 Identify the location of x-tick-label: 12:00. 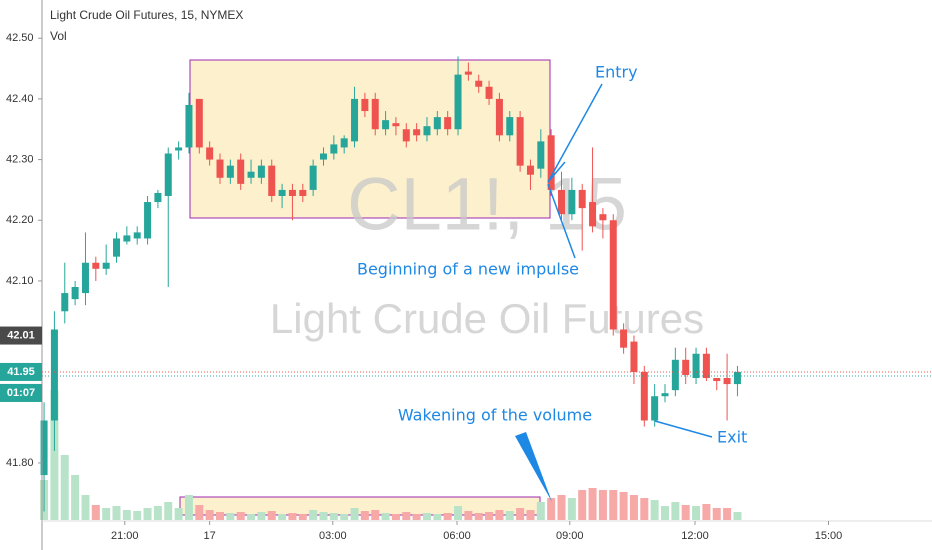
(695, 536).